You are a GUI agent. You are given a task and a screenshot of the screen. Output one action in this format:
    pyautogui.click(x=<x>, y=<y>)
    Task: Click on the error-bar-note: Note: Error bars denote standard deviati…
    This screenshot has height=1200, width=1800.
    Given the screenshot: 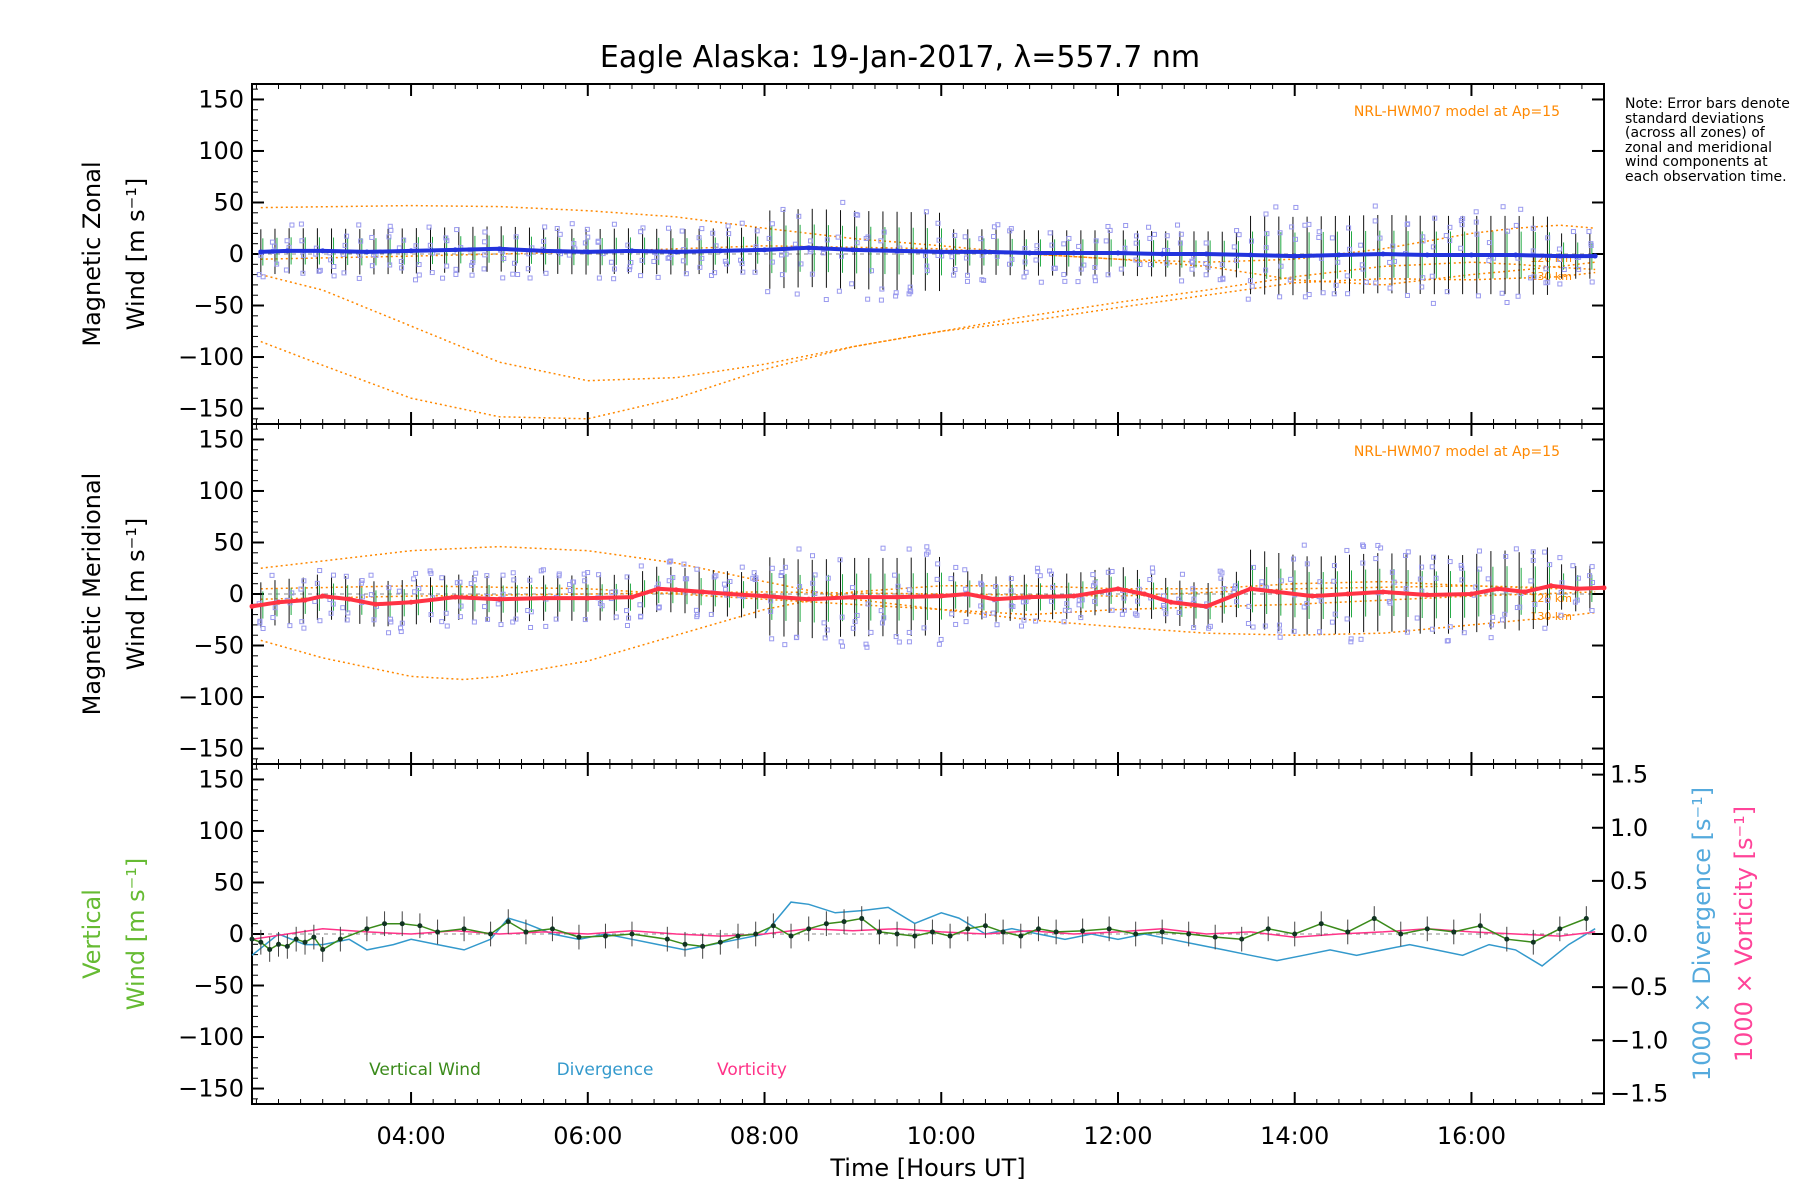 What is the action you would take?
    pyautogui.click(x=1707, y=140)
    